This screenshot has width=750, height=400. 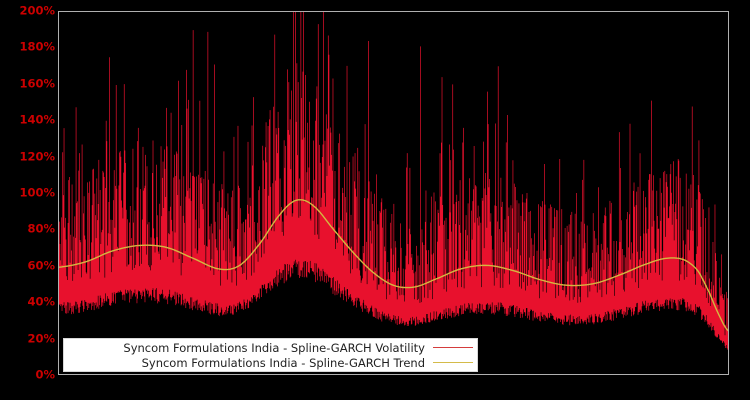 What do you see at coordinates (41, 301) in the screenshot?
I see `y-axis-tick-label: 40%` at bounding box center [41, 301].